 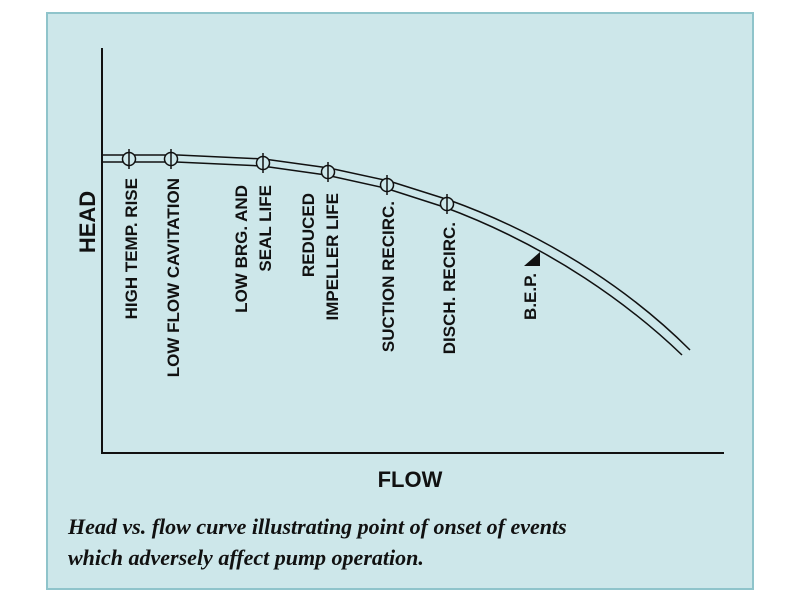 What do you see at coordinates (265, 228) in the screenshot?
I see `event-label-low-brg-line2: SEAL LIFE` at bounding box center [265, 228].